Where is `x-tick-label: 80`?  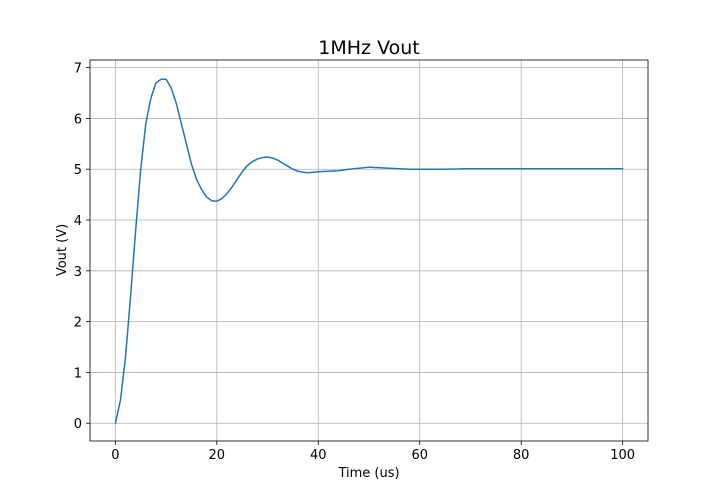 x-tick-label: 80 is located at coordinates (521, 455).